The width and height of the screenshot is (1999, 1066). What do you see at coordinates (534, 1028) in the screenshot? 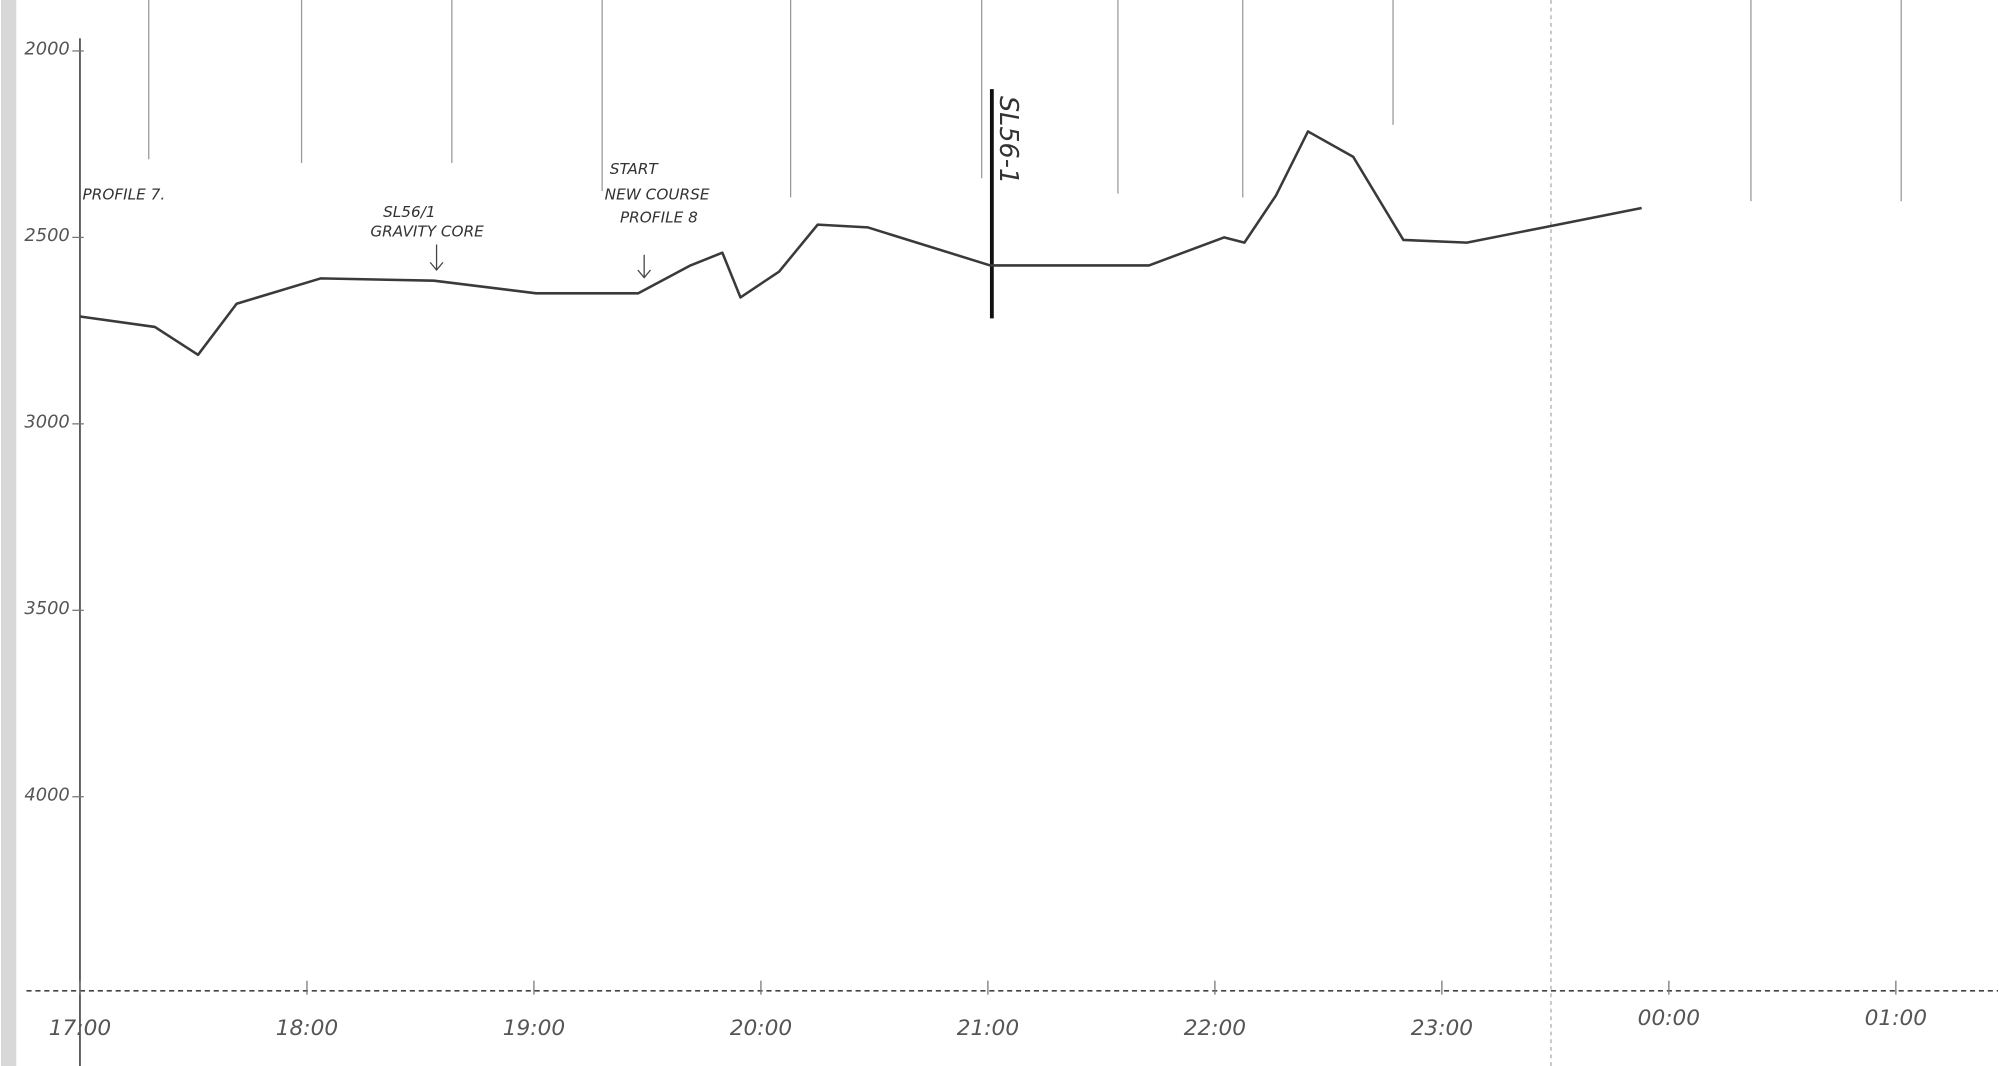
I see `x-tick-label: 19:00` at bounding box center [534, 1028].